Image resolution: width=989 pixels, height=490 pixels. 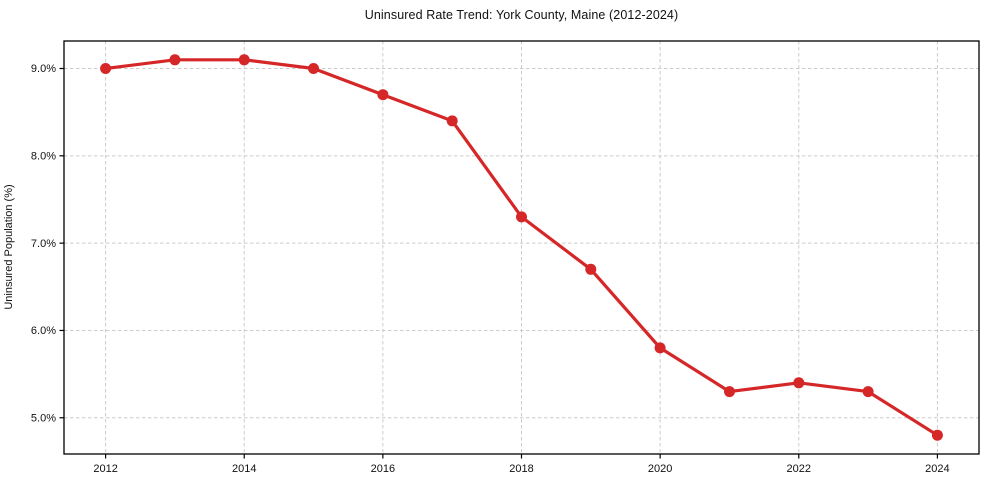 What do you see at coordinates (521, 469) in the screenshot?
I see `x-tick-label: 2018` at bounding box center [521, 469].